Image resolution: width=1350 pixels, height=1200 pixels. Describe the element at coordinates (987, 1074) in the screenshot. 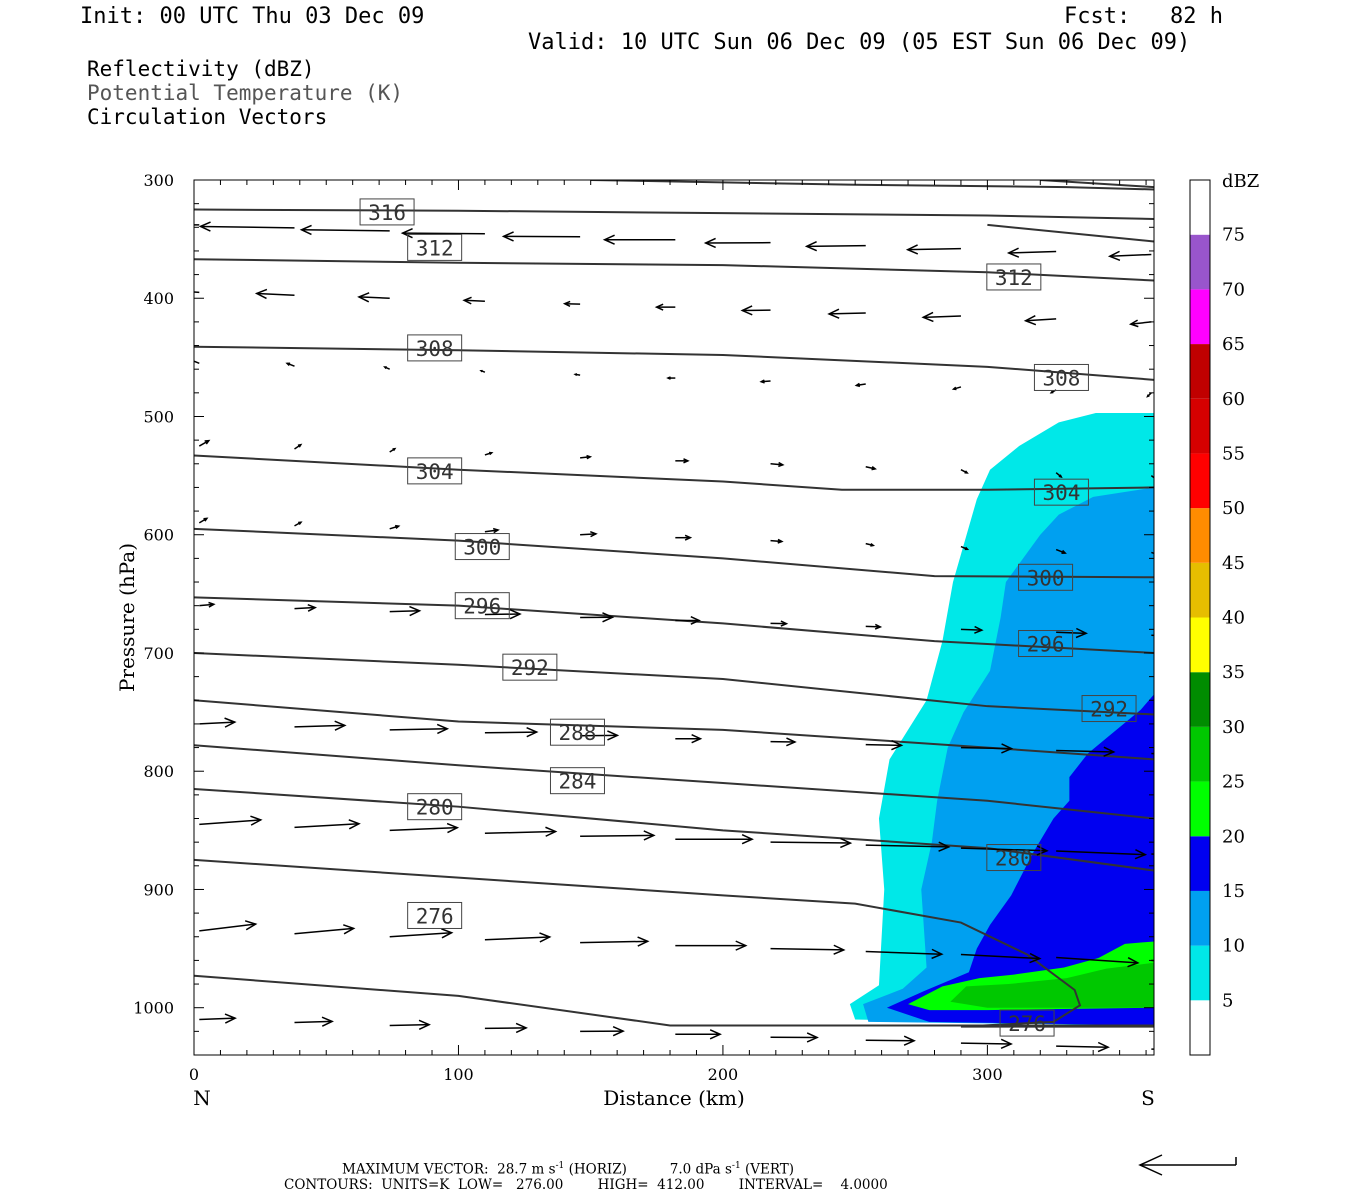

I see `x-tick-label: 300` at that location.